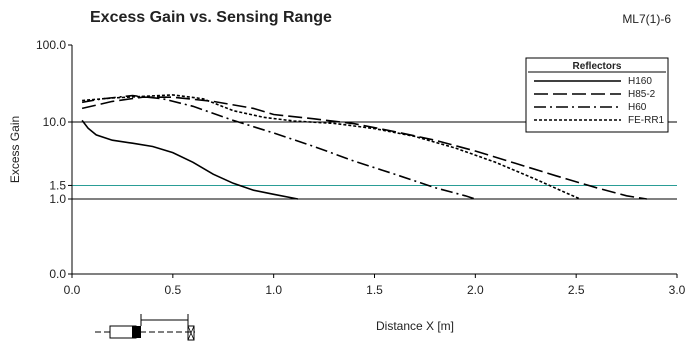  What do you see at coordinates (640, 81) in the screenshot?
I see `legend-label: H160` at bounding box center [640, 81].